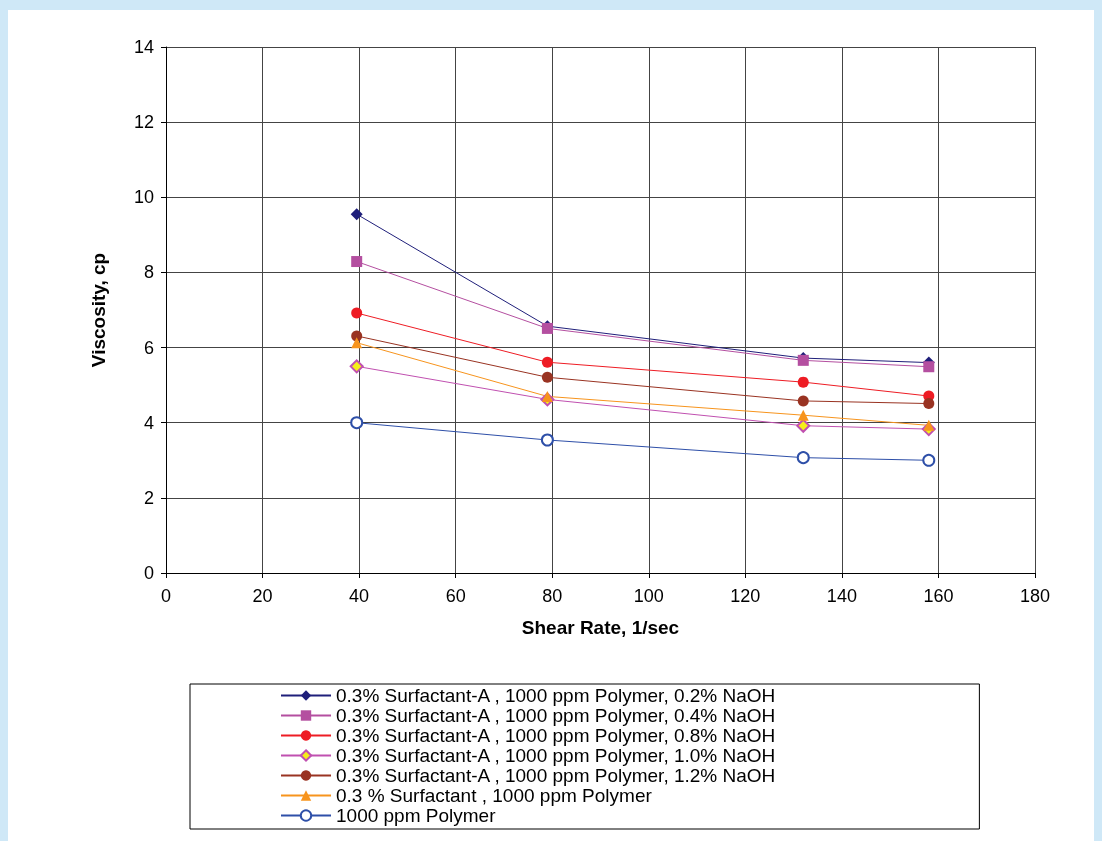 The image size is (1102, 841). What do you see at coordinates (148, 272) in the screenshot?
I see `y-tick-label: 8` at bounding box center [148, 272].